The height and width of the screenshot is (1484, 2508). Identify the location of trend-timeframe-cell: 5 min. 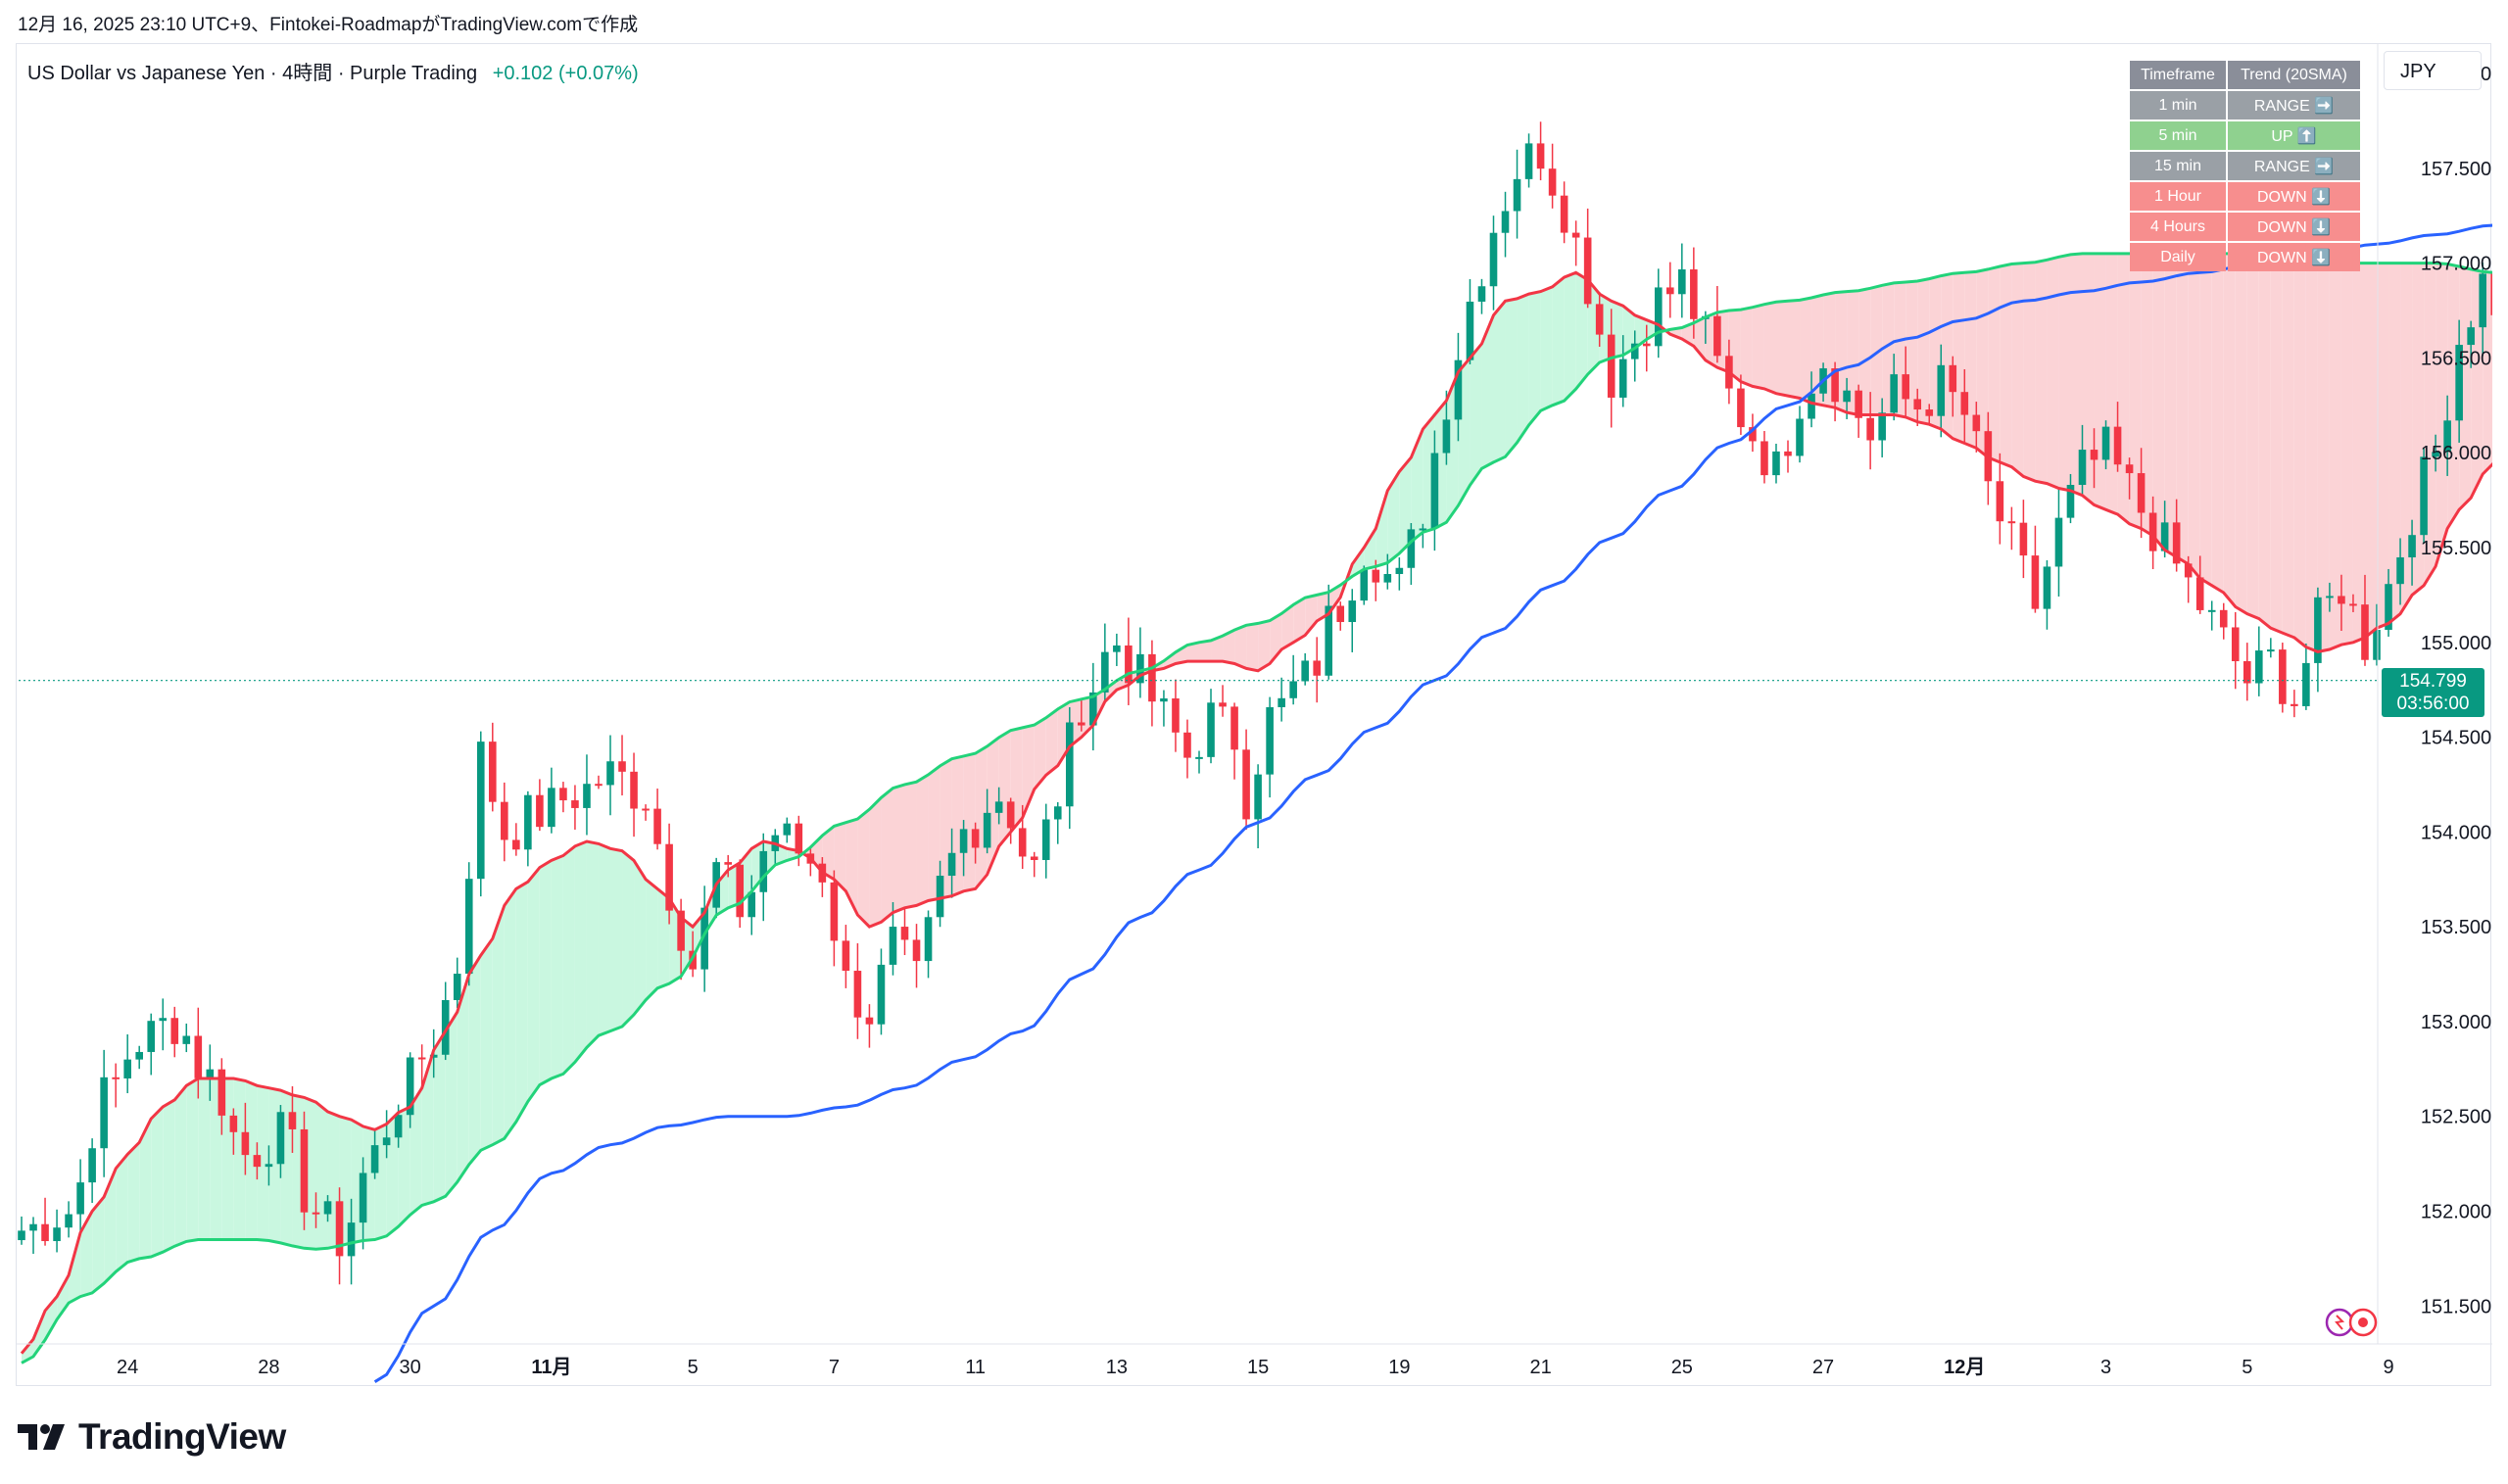
(2178, 135).